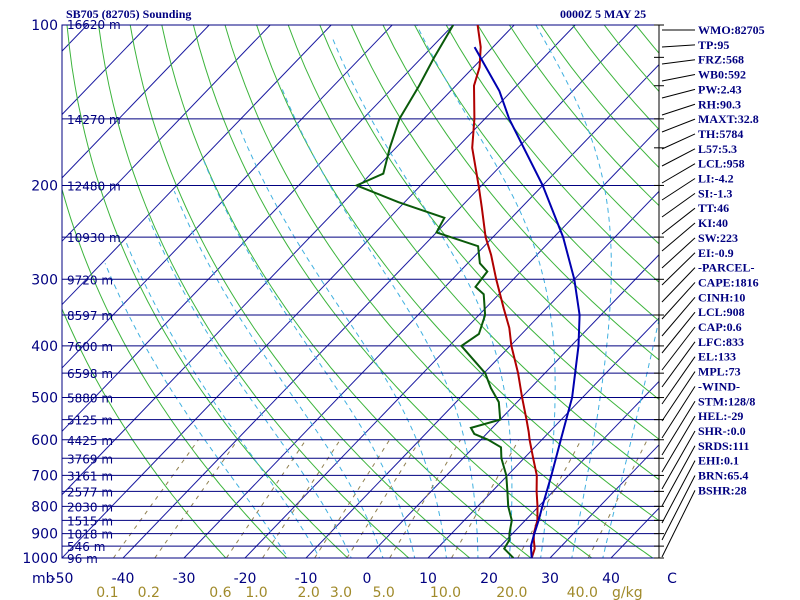 This screenshot has height=600, width=800. What do you see at coordinates (721, 297) in the screenshot?
I see `index-item: CINH:10` at bounding box center [721, 297].